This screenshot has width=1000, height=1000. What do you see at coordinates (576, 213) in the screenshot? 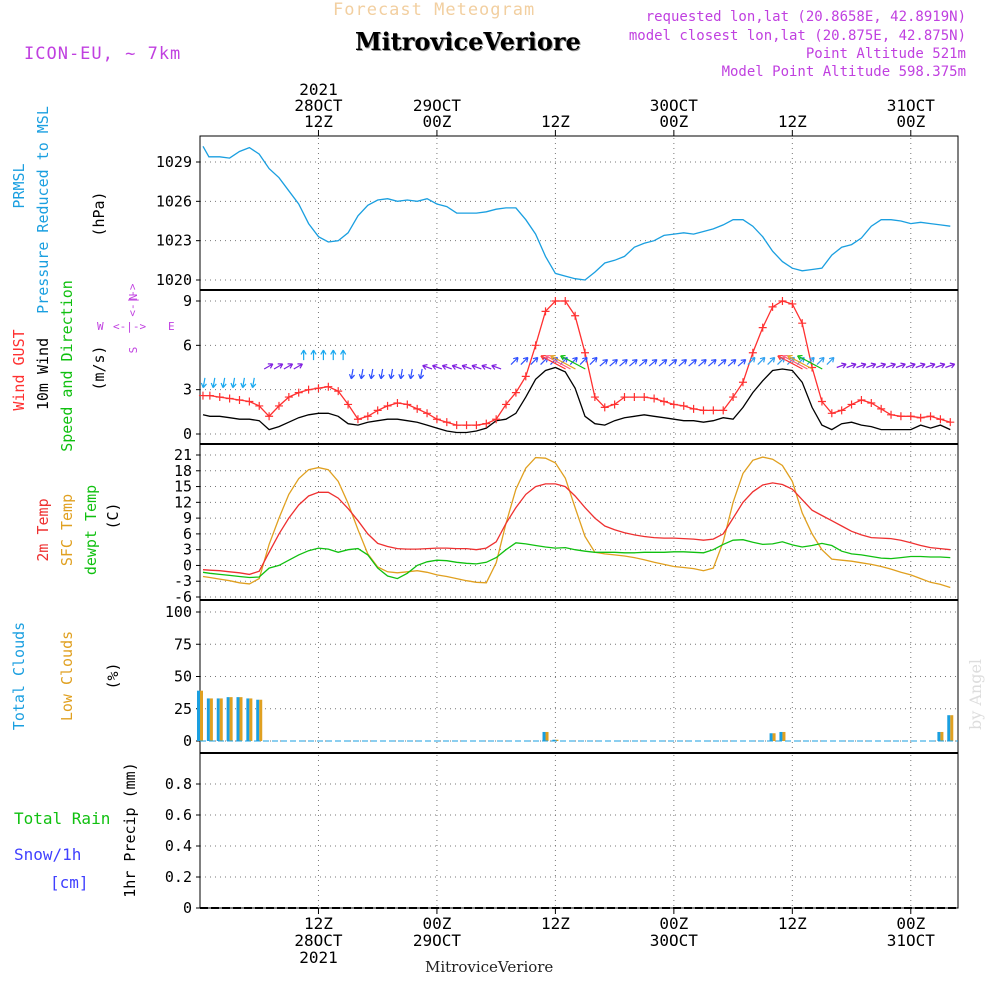
I see `pressure-line` at bounding box center [576, 213].